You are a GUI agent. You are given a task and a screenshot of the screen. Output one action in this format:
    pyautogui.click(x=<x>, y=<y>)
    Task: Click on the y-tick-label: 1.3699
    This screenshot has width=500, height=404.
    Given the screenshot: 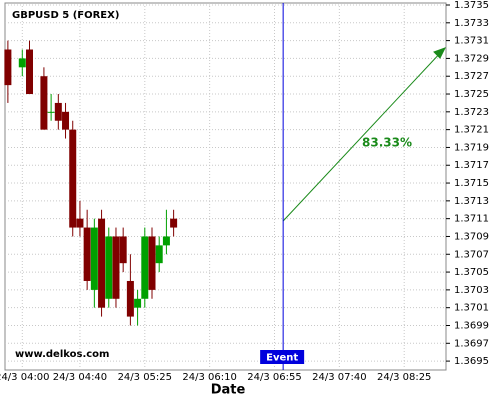 What is the action you would take?
    pyautogui.click(x=471, y=325)
    